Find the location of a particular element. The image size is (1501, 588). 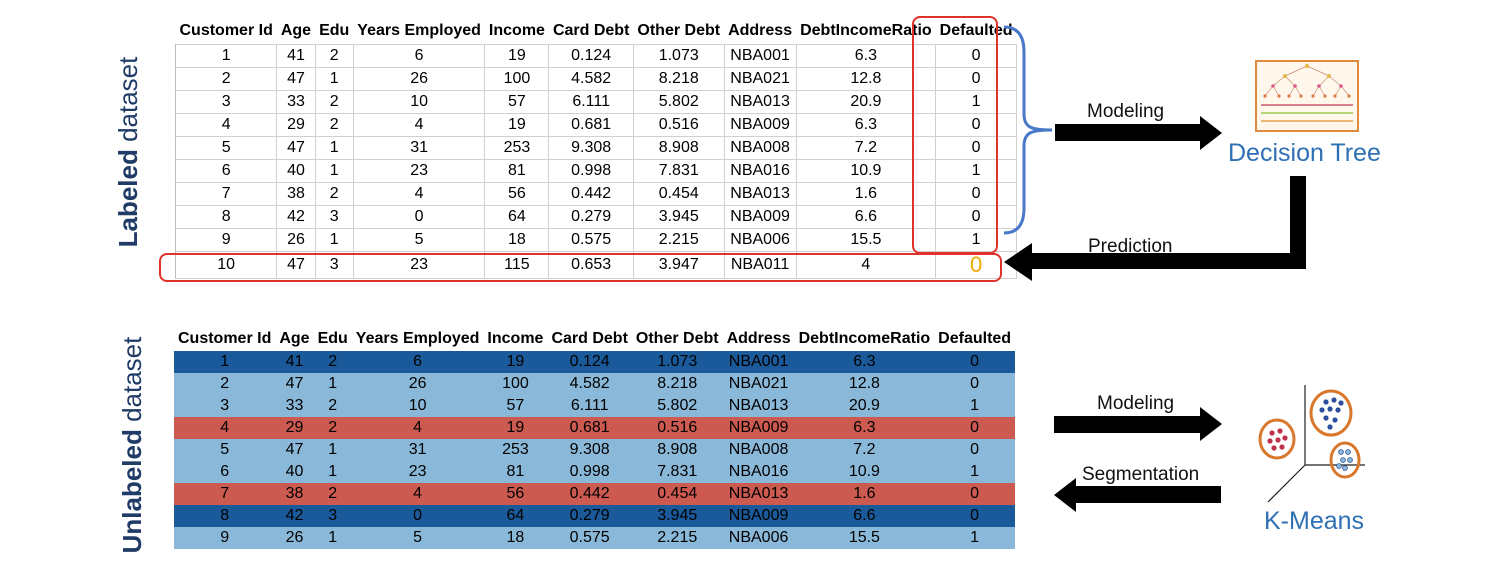

table-cell: 4.582 is located at coordinates (589, 384).